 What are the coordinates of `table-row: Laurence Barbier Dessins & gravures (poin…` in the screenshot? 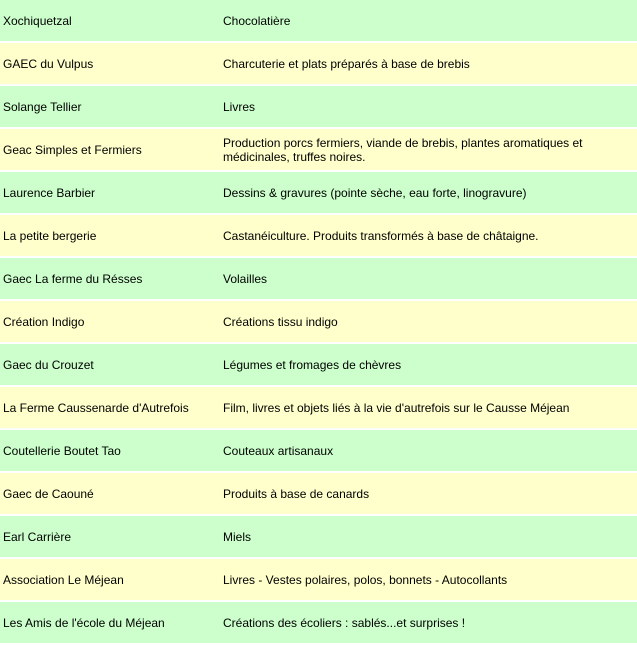 It's located at (318, 193).